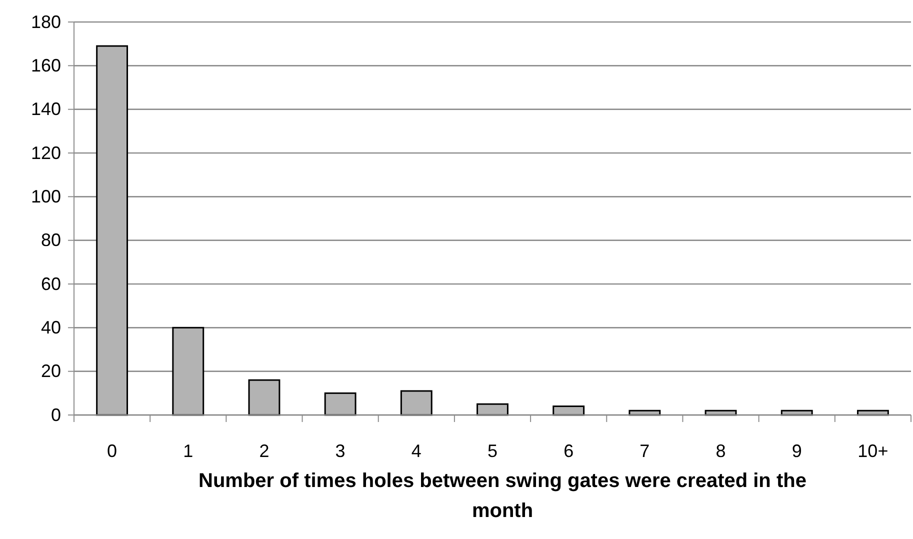 This screenshot has height=539, width=913. Describe the element at coordinates (50, 327) in the screenshot. I see `y-tick-label: 40` at that location.